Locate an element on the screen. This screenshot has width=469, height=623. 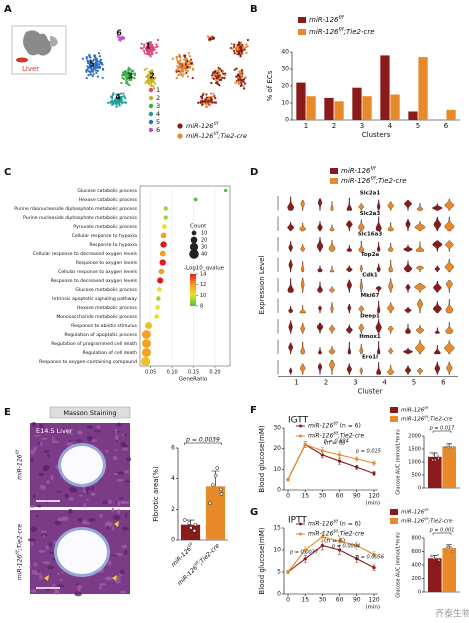
legend-swatch is located at coordinates (151, 114).